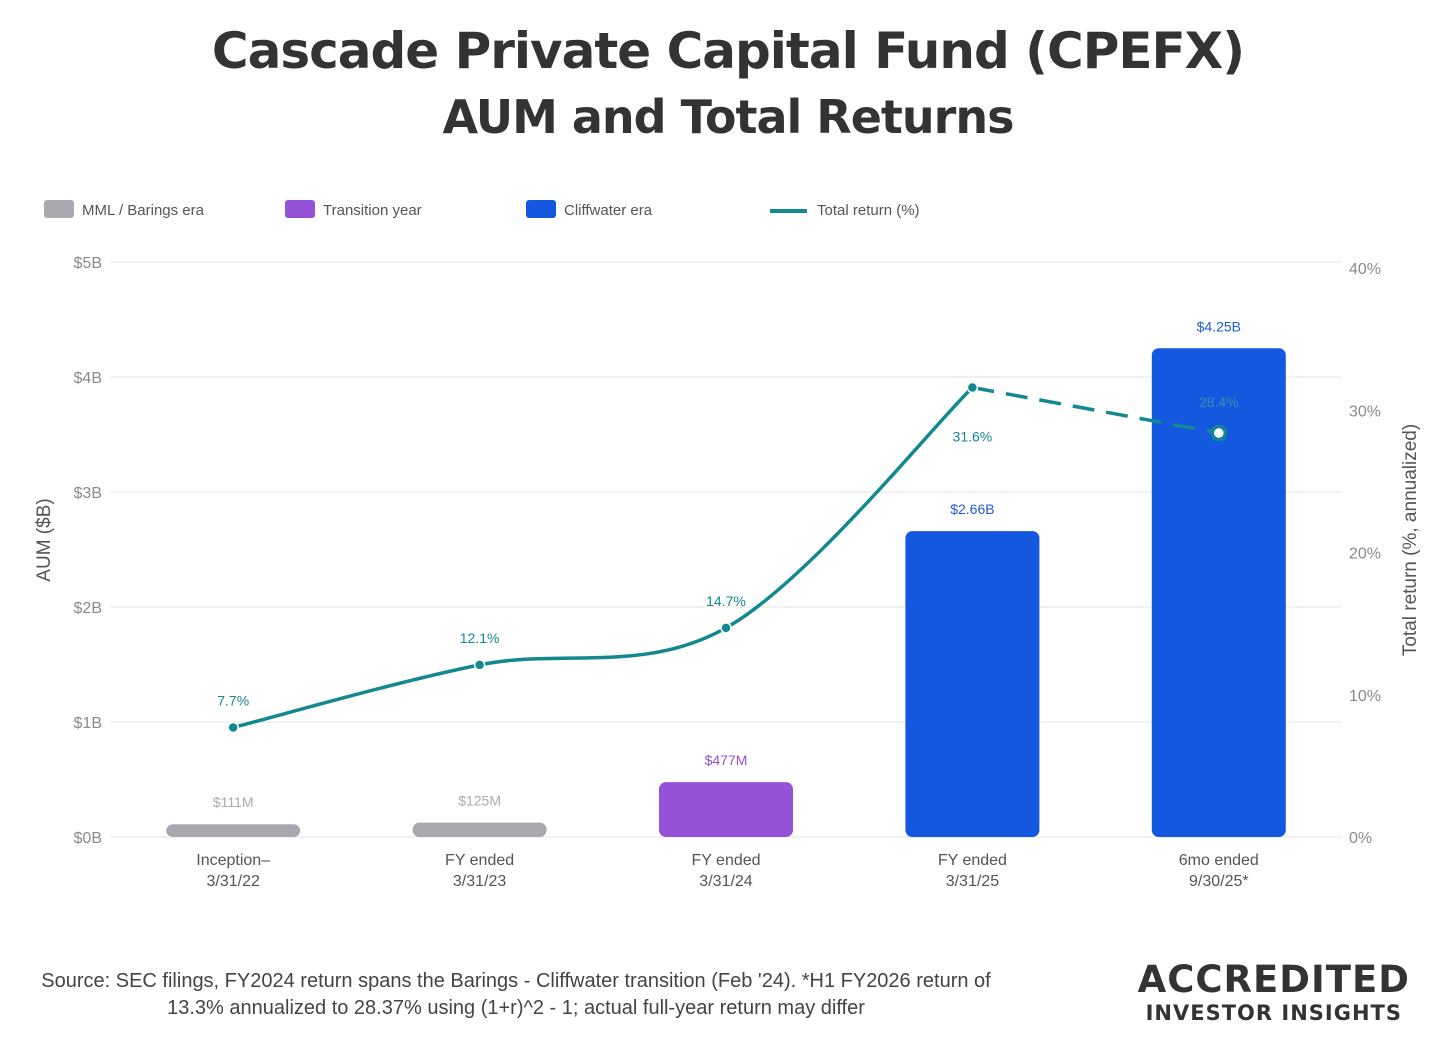 The width and height of the screenshot is (1456, 1048). What do you see at coordinates (88, 838) in the screenshot?
I see `y-left-tick-label: $0B` at bounding box center [88, 838].